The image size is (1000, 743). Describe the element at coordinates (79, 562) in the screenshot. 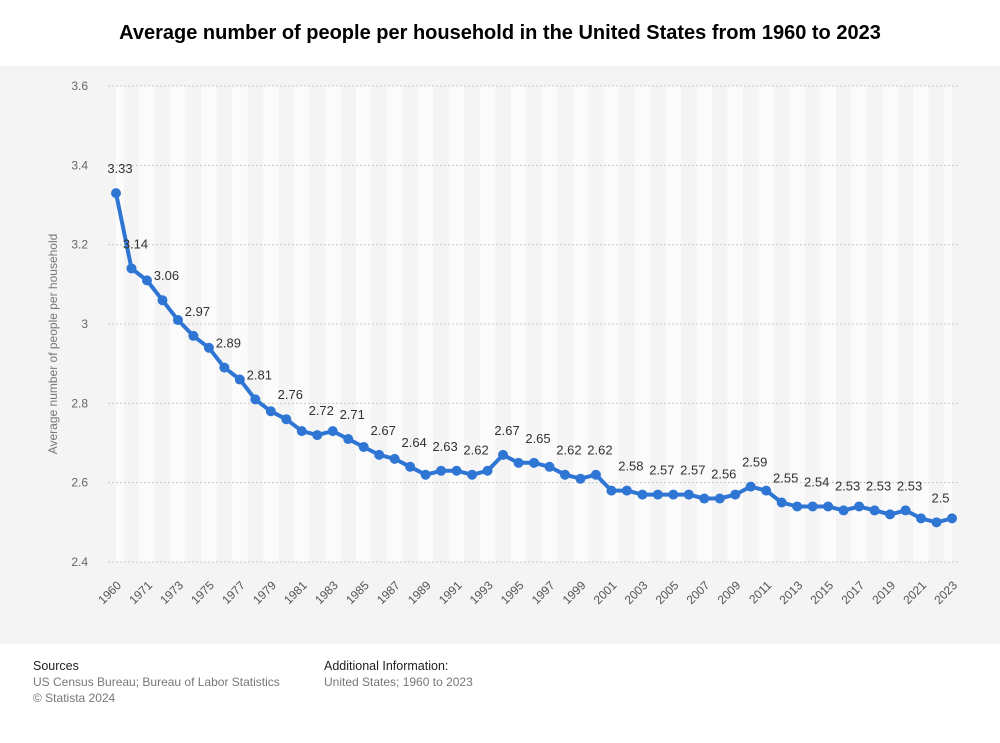

I see `y-tick-label: 2.4` at that location.